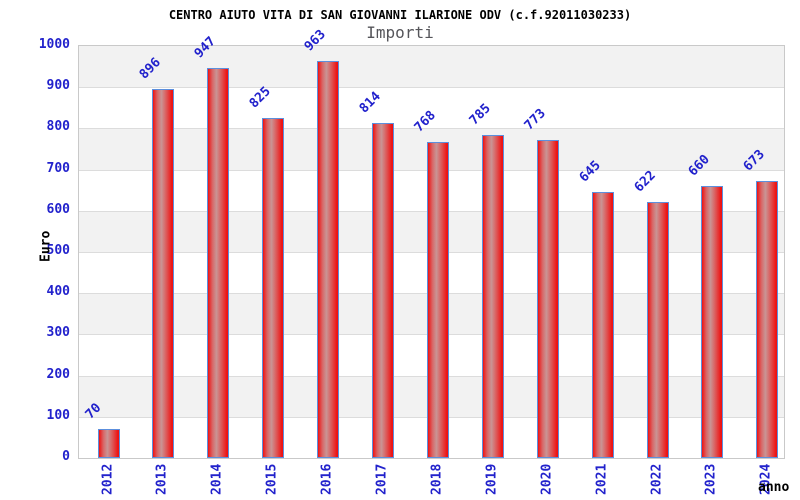  Describe the element at coordinates (767, 319) in the screenshot. I see `bar-2024` at that location.